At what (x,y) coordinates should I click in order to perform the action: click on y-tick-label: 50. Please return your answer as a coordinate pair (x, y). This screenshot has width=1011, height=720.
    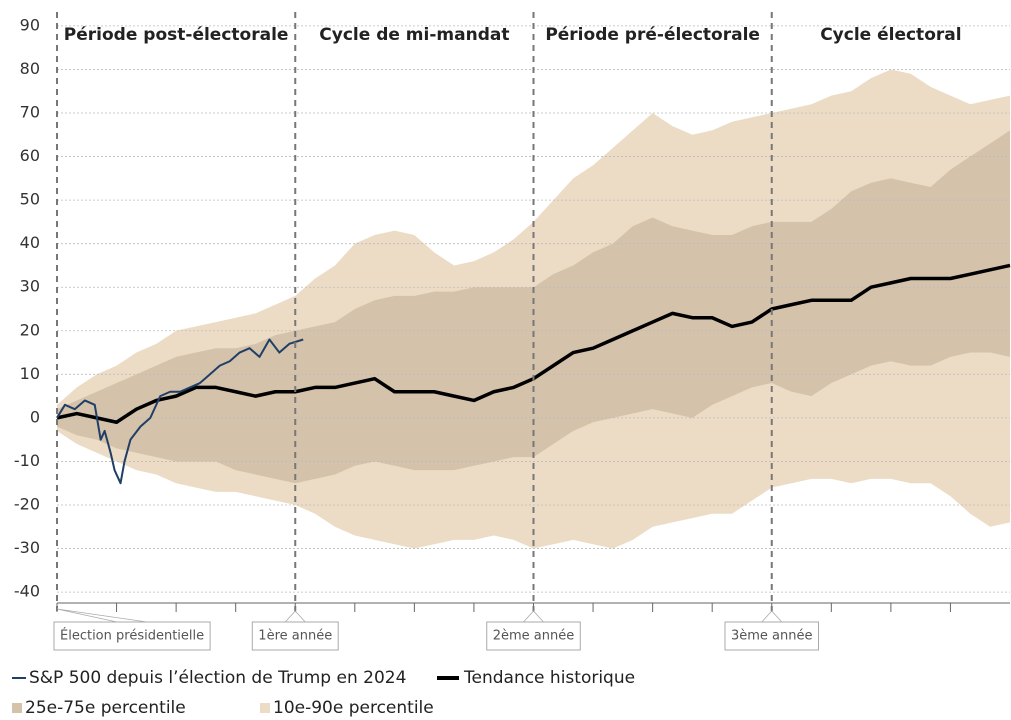
    Looking at the image, I should click on (30, 199).